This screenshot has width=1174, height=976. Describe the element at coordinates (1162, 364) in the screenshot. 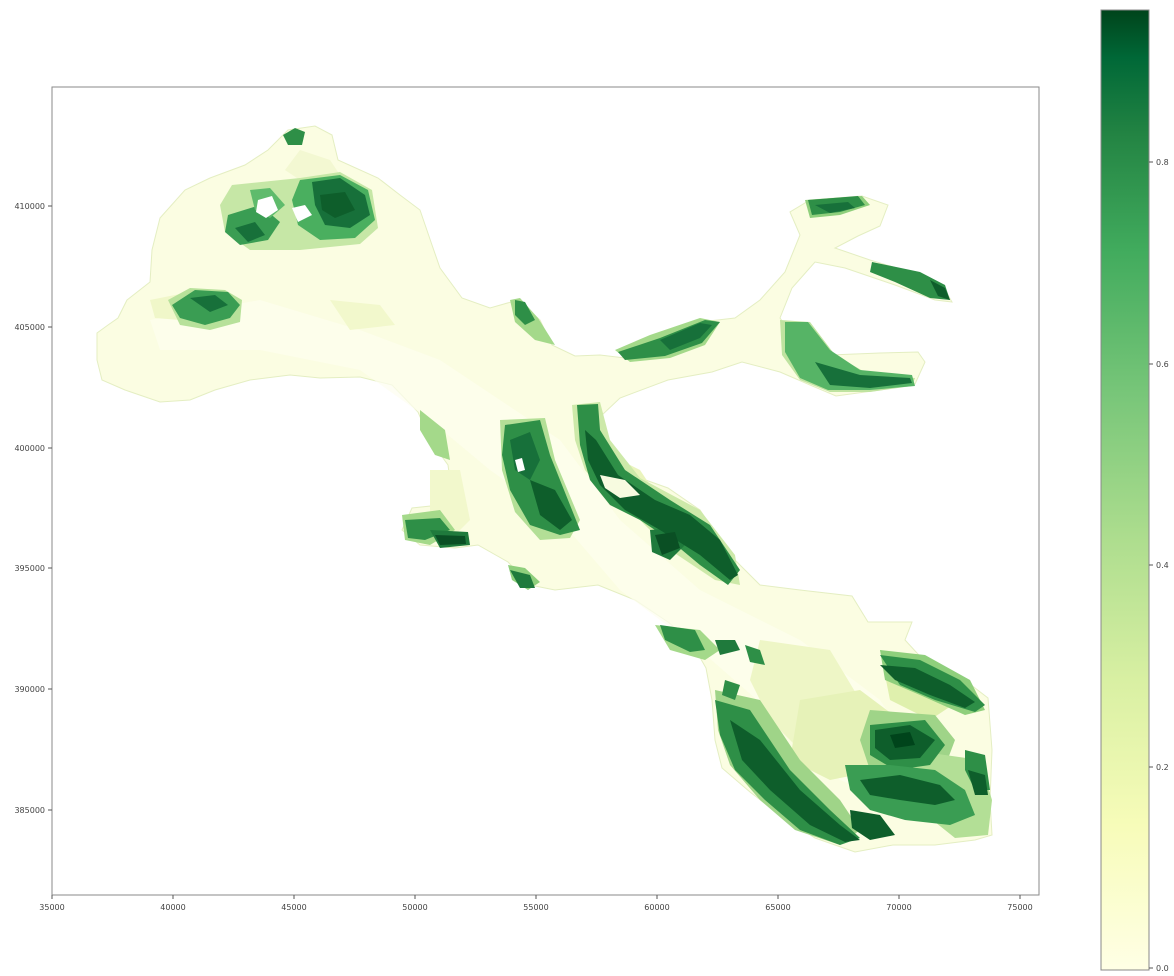

I see `colorbar-tick-label: 0.6` at that location.